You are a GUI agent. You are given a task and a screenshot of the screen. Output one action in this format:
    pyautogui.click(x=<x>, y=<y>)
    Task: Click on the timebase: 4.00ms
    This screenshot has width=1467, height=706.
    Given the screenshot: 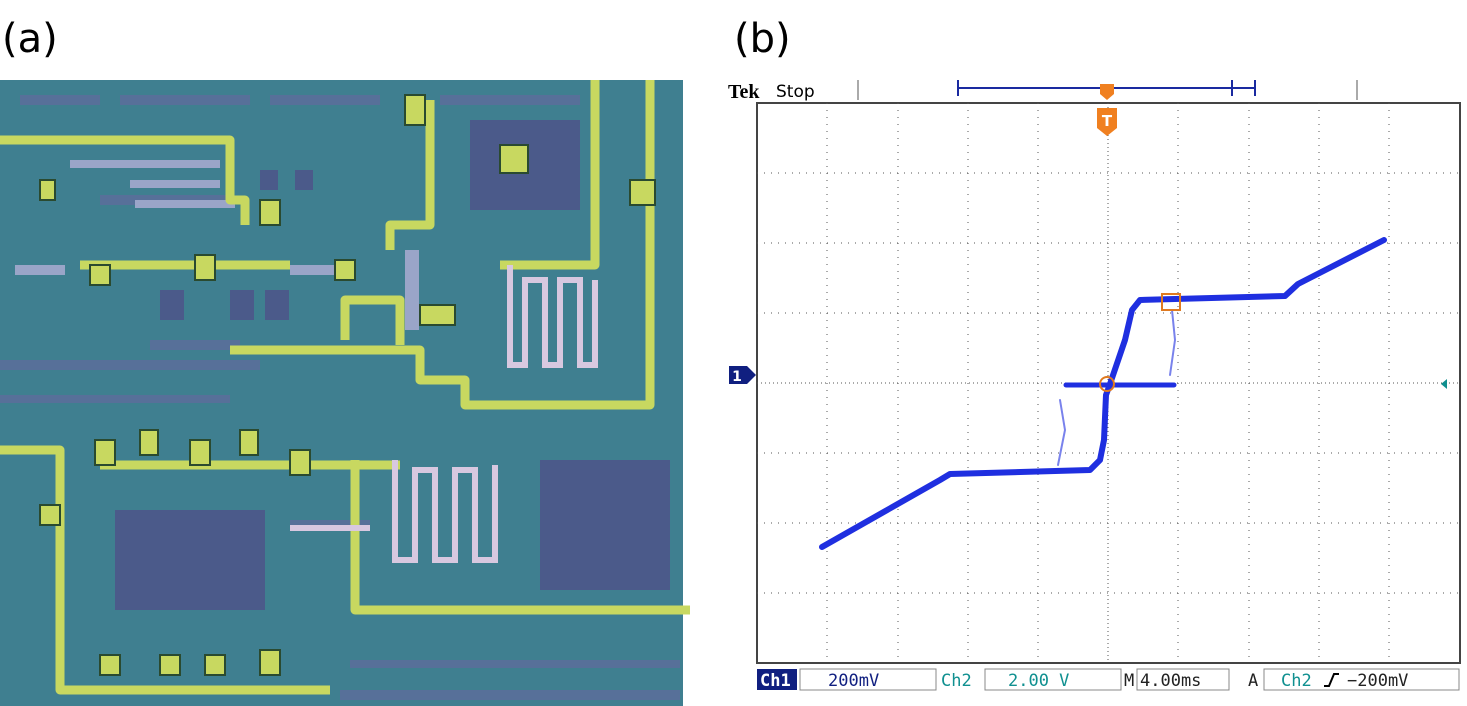 What is the action you would take?
    pyautogui.click(x=1170, y=681)
    